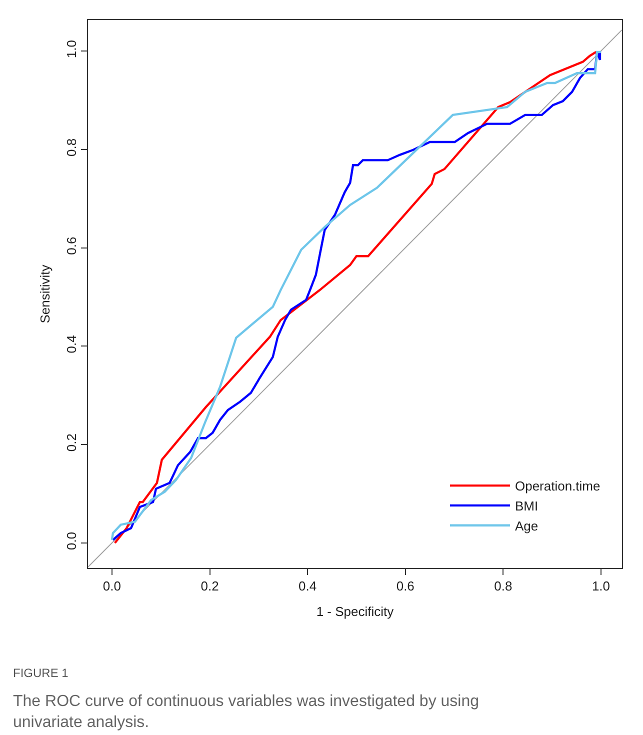  Describe the element at coordinates (503, 586) in the screenshot. I see `x-tick-label: 0.8` at that location.